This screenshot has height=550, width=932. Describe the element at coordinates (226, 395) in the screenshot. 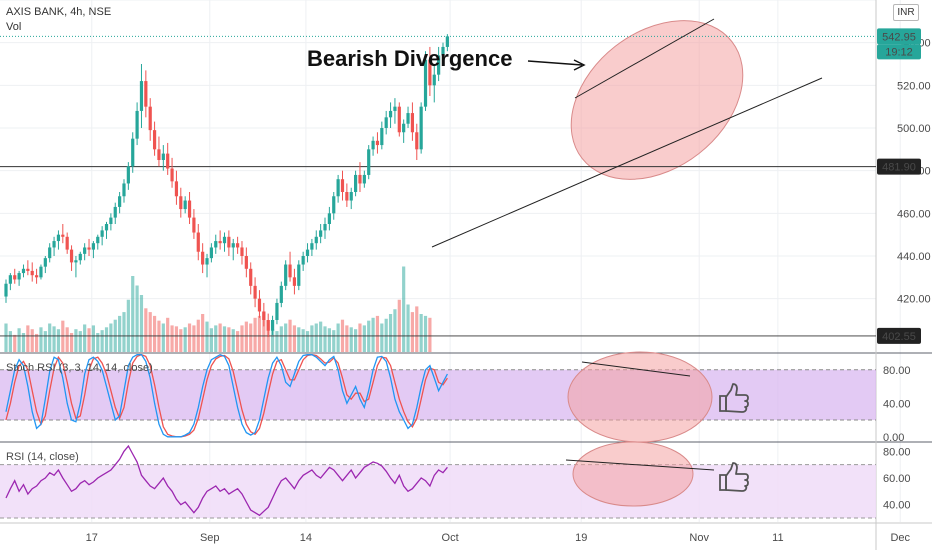

I see `stoch-k-line` at that location.